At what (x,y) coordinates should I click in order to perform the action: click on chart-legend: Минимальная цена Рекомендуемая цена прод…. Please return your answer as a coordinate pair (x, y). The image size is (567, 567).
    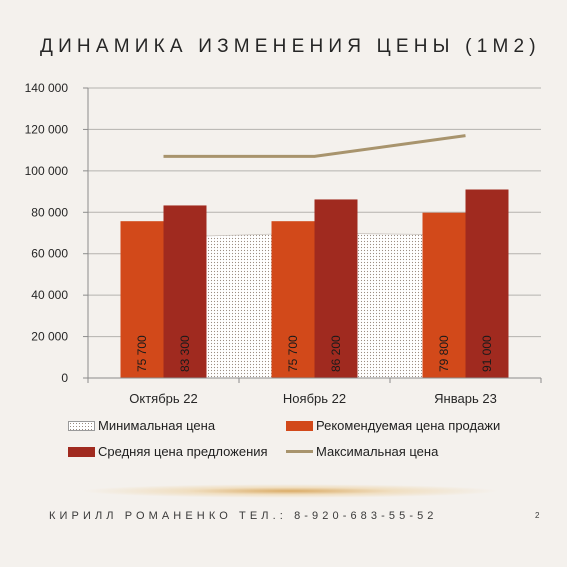
    Looking at the image, I should click on (308, 443).